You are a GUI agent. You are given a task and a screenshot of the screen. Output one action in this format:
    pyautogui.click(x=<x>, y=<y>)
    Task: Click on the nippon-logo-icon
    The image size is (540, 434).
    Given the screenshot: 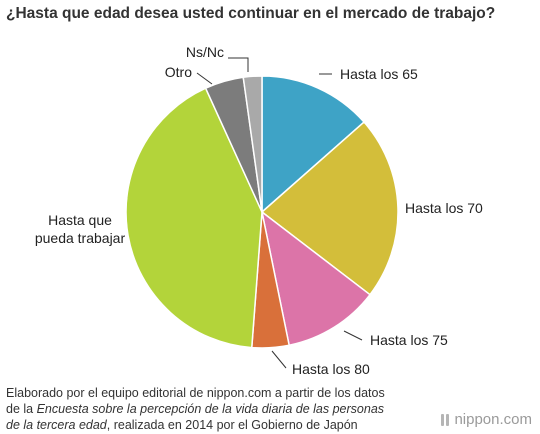 What is the action you would take?
    pyautogui.click(x=445, y=420)
    